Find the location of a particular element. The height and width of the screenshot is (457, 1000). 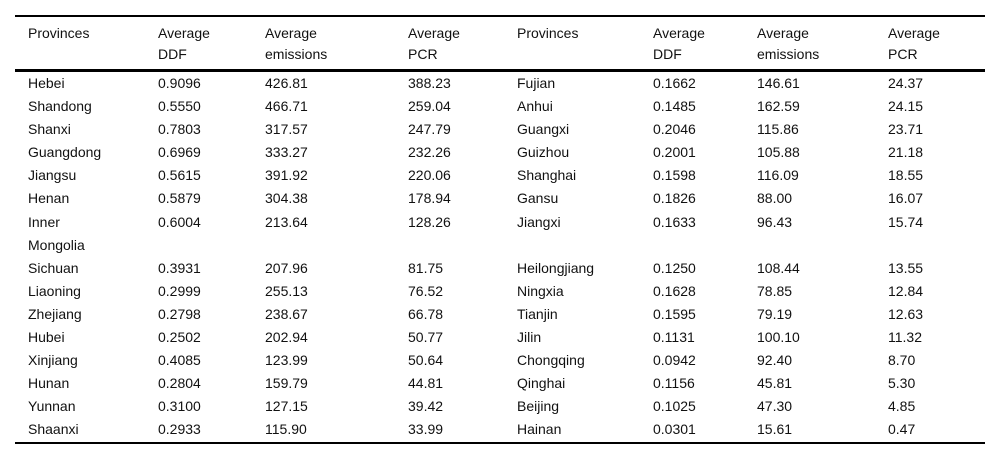

value-cell: 50.77 is located at coordinates (426, 337).